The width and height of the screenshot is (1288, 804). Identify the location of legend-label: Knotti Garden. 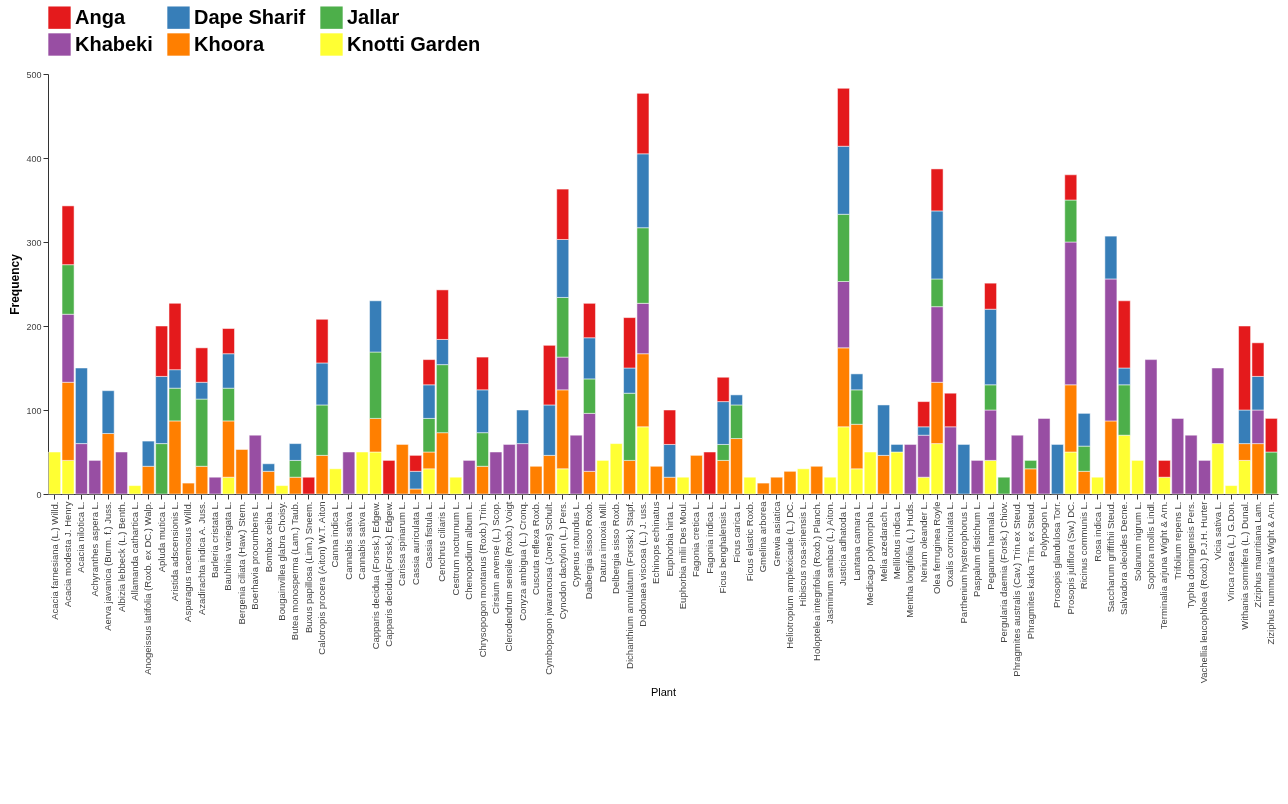
(414, 43).